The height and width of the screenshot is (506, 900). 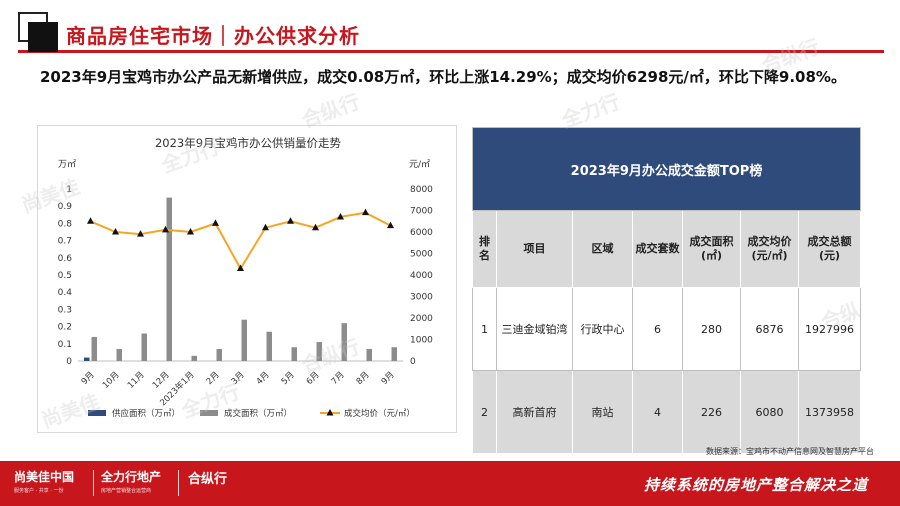 What do you see at coordinates (657, 329) in the screenshot?
I see `cell-units: 6` at bounding box center [657, 329].